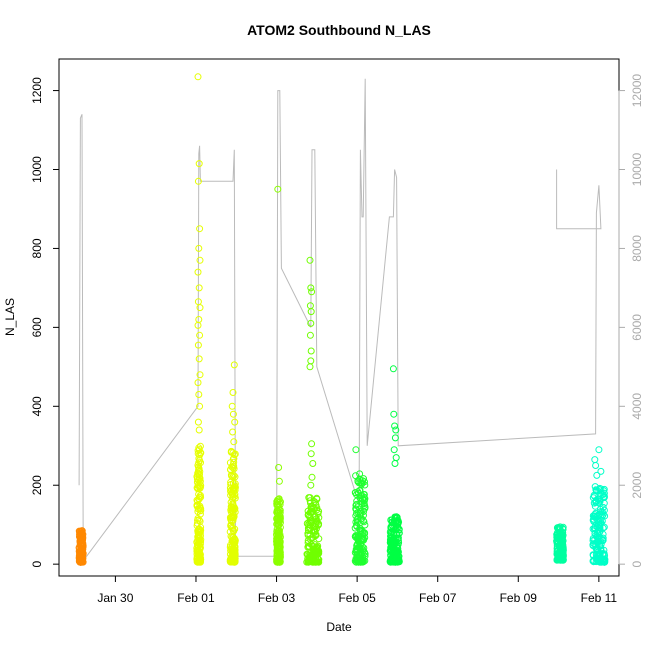 Image resolution: width=650 pixels, height=655 pixels. I want to click on chart-title: ATOM2 Southbound N_LAS, so click(339, 30).